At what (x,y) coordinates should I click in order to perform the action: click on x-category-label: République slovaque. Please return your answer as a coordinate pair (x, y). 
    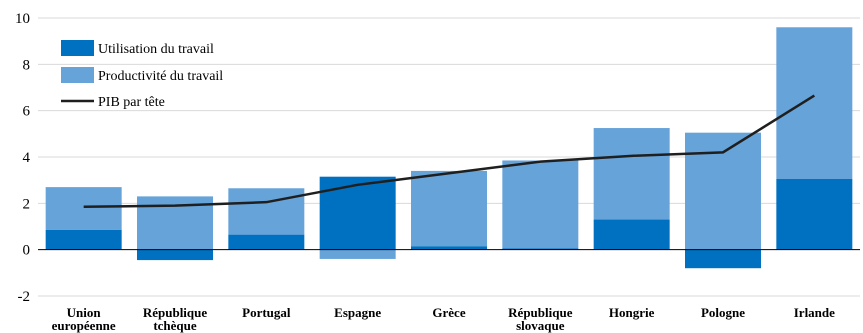
    Looking at the image, I should click on (540, 319).